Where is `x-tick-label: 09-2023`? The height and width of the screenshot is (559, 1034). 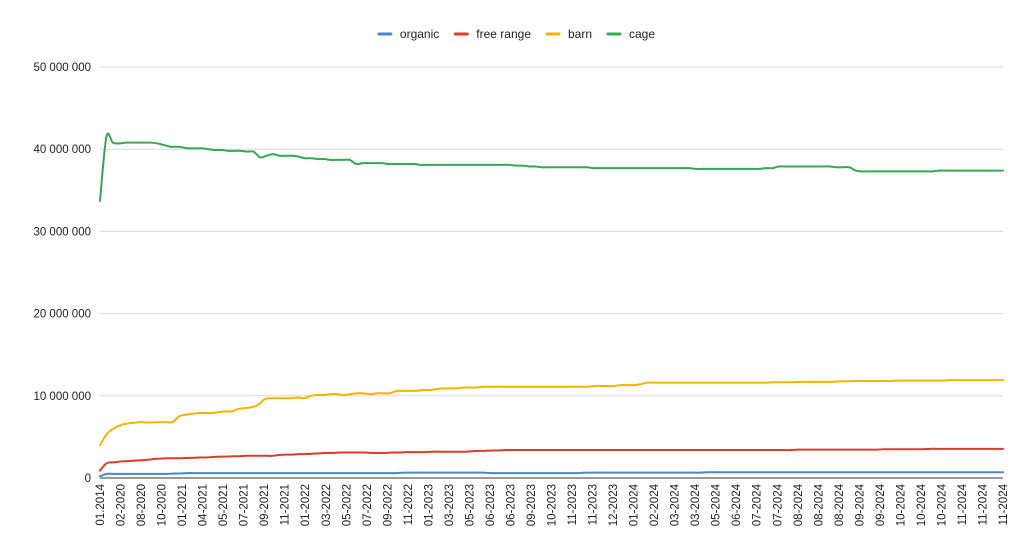 x-tick-label: 09-2023 is located at coordinates (532, 505).